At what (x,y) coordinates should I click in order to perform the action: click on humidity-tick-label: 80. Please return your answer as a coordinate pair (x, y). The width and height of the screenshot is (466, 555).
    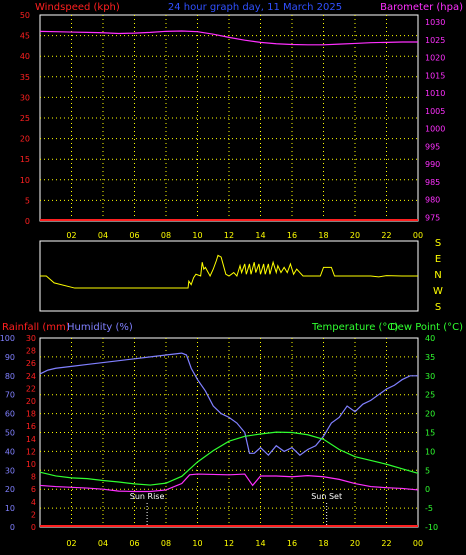
    Looking at the image, I should click on (10, 376).